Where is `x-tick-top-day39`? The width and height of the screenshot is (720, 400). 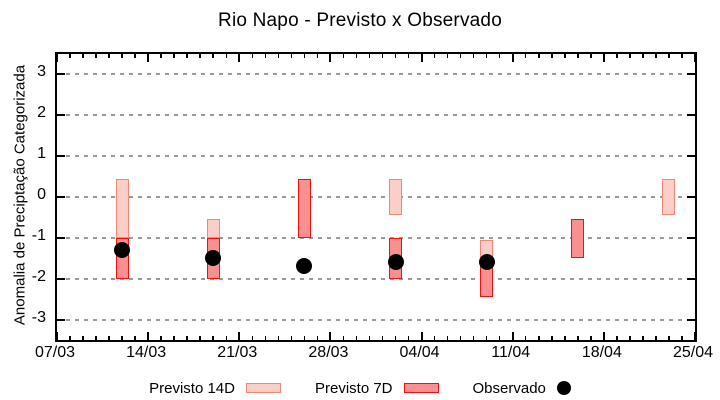 x-tick-top-day39 is located at coordinates (565, 56).